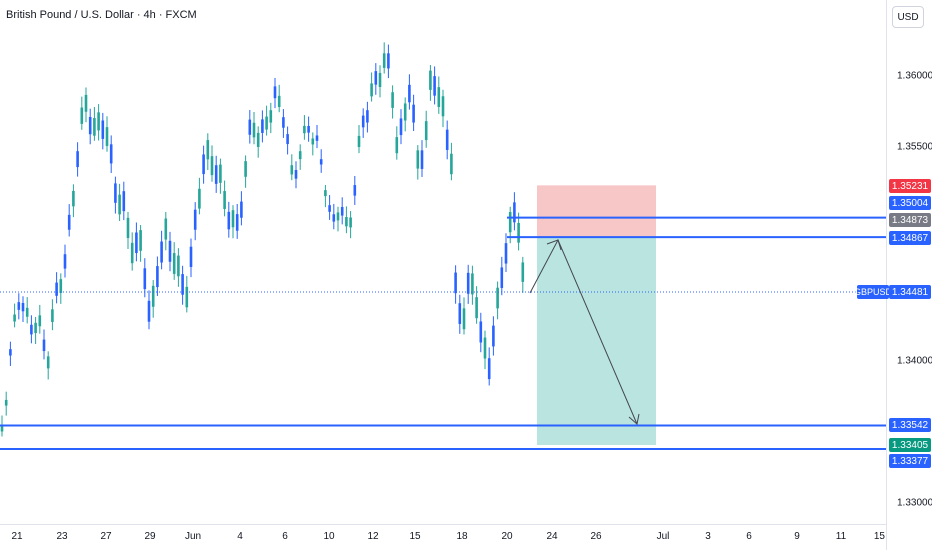  What do you see at coordinates (910, 445) in the screenshot?
I see `target-price-tag: 1.33405` at bounding box center [910, 445].